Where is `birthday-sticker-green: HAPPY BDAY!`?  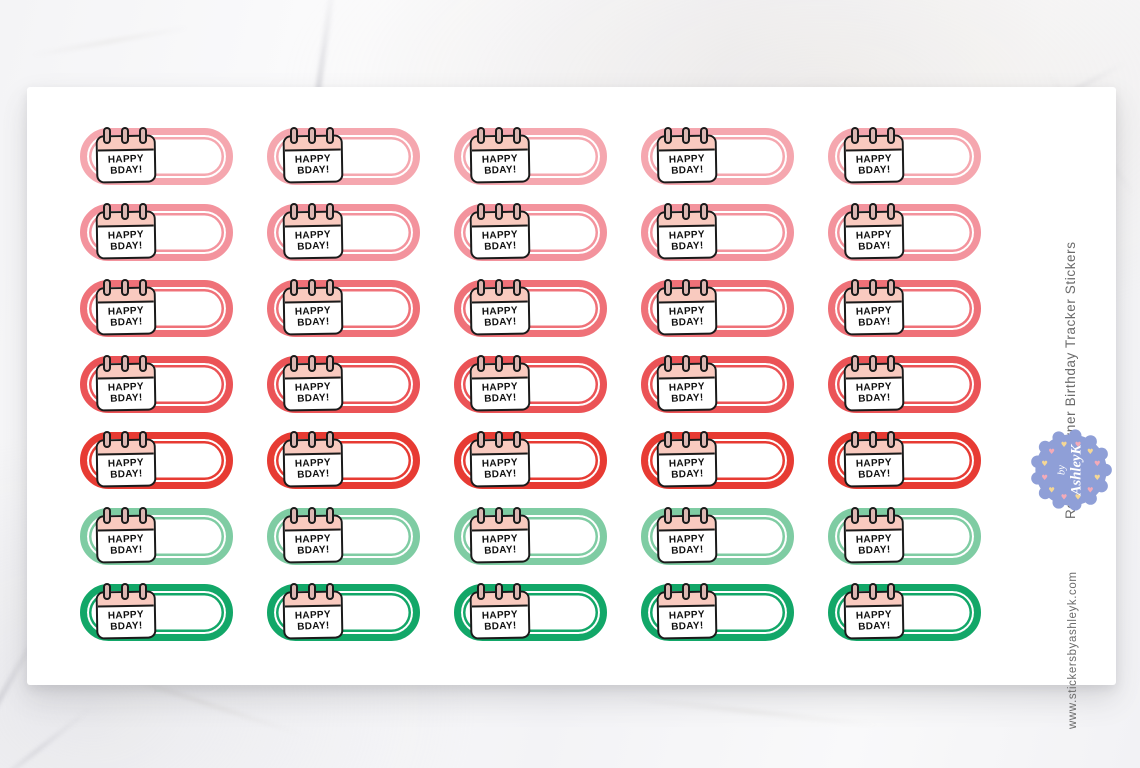 birthday-sticker-green: HAPPY BDAY! is located at coordinates (343, 613).